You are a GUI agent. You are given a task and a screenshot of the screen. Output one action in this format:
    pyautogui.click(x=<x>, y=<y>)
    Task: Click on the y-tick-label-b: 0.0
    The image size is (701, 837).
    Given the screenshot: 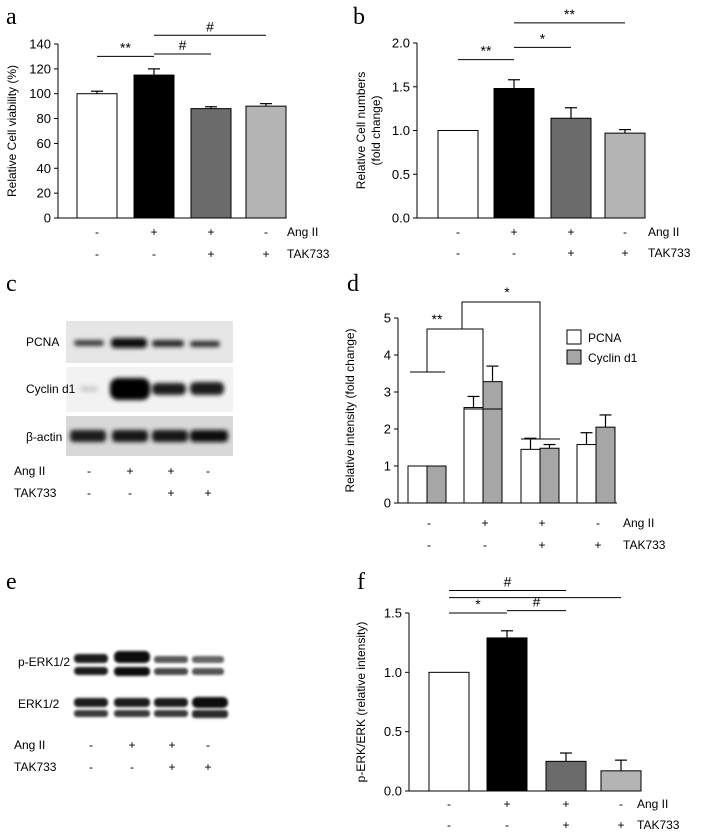 What is the action you would take?
    pyautogui.click(x=401, y=218)
    